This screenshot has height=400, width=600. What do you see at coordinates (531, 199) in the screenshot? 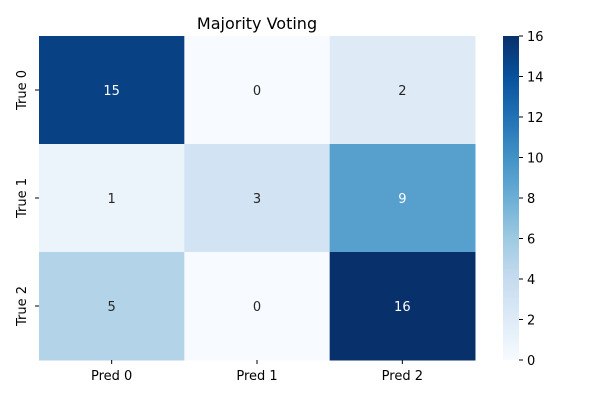
I see `colorbar-tick-label: 8` at bounding box center [531, 199].